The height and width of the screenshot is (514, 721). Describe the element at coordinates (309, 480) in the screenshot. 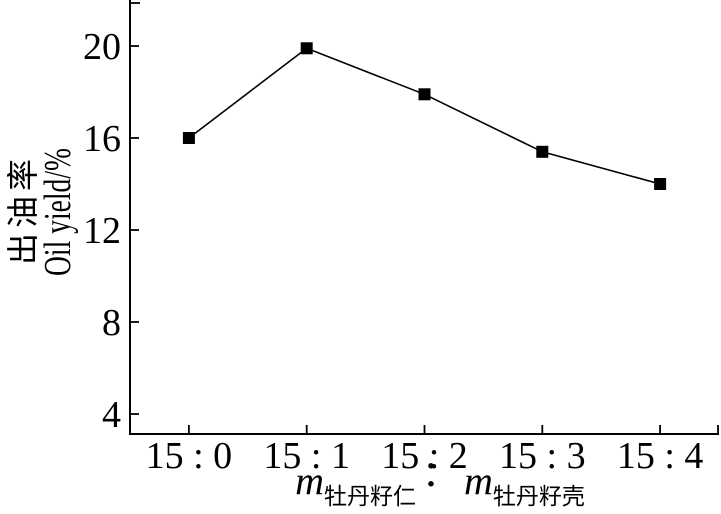

I see `x-title-m1: m` at that location.